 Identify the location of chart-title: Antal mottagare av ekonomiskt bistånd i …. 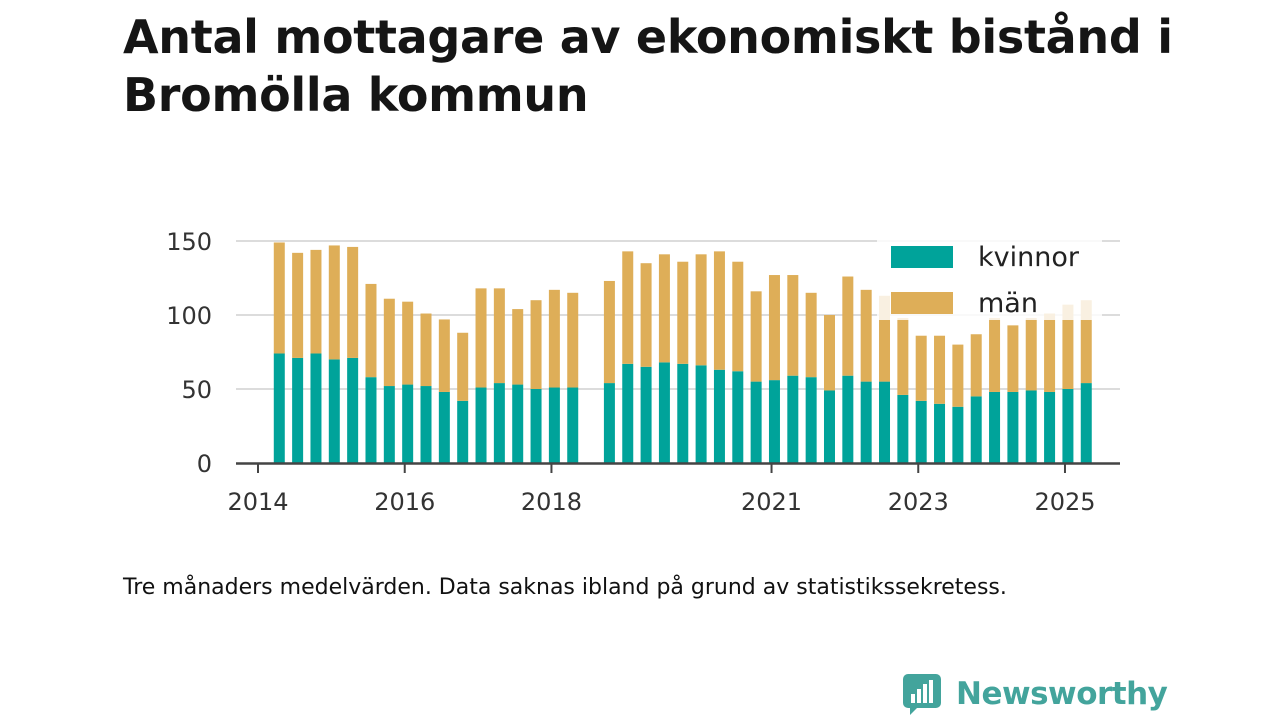
(648, 66).